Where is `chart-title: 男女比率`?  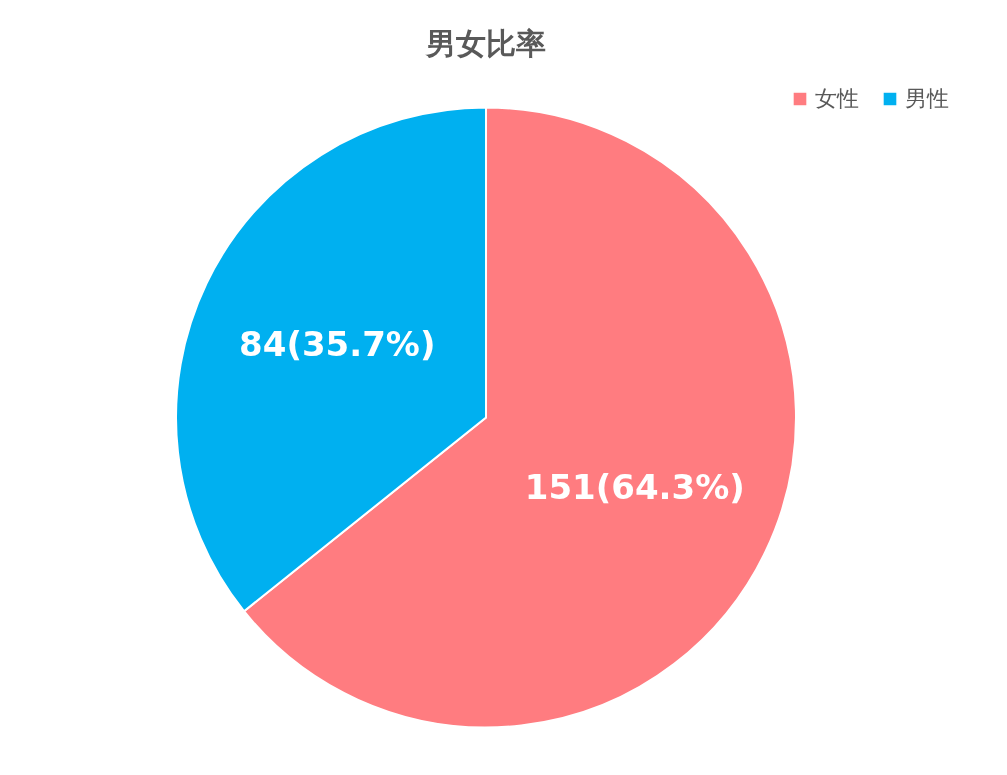
chart-title: 男女比率 is located at coordinates (485, 43).